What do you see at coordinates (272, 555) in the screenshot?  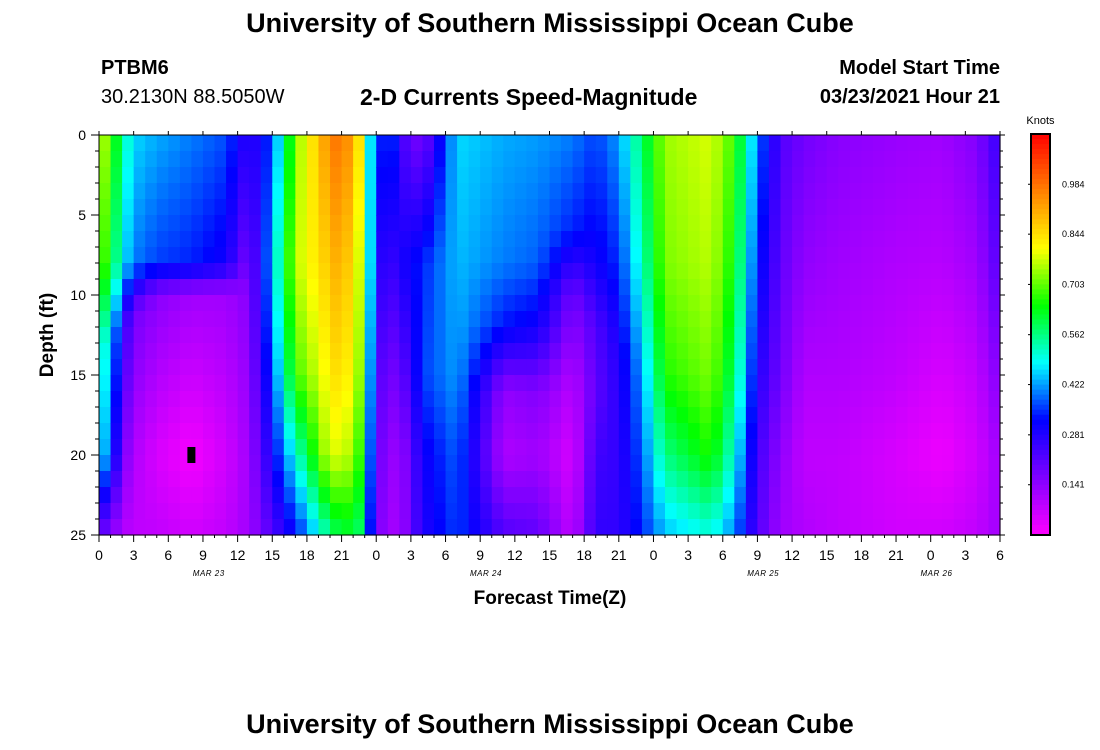 I see `x-tick-label: 15` at bounding box center [272, 555].